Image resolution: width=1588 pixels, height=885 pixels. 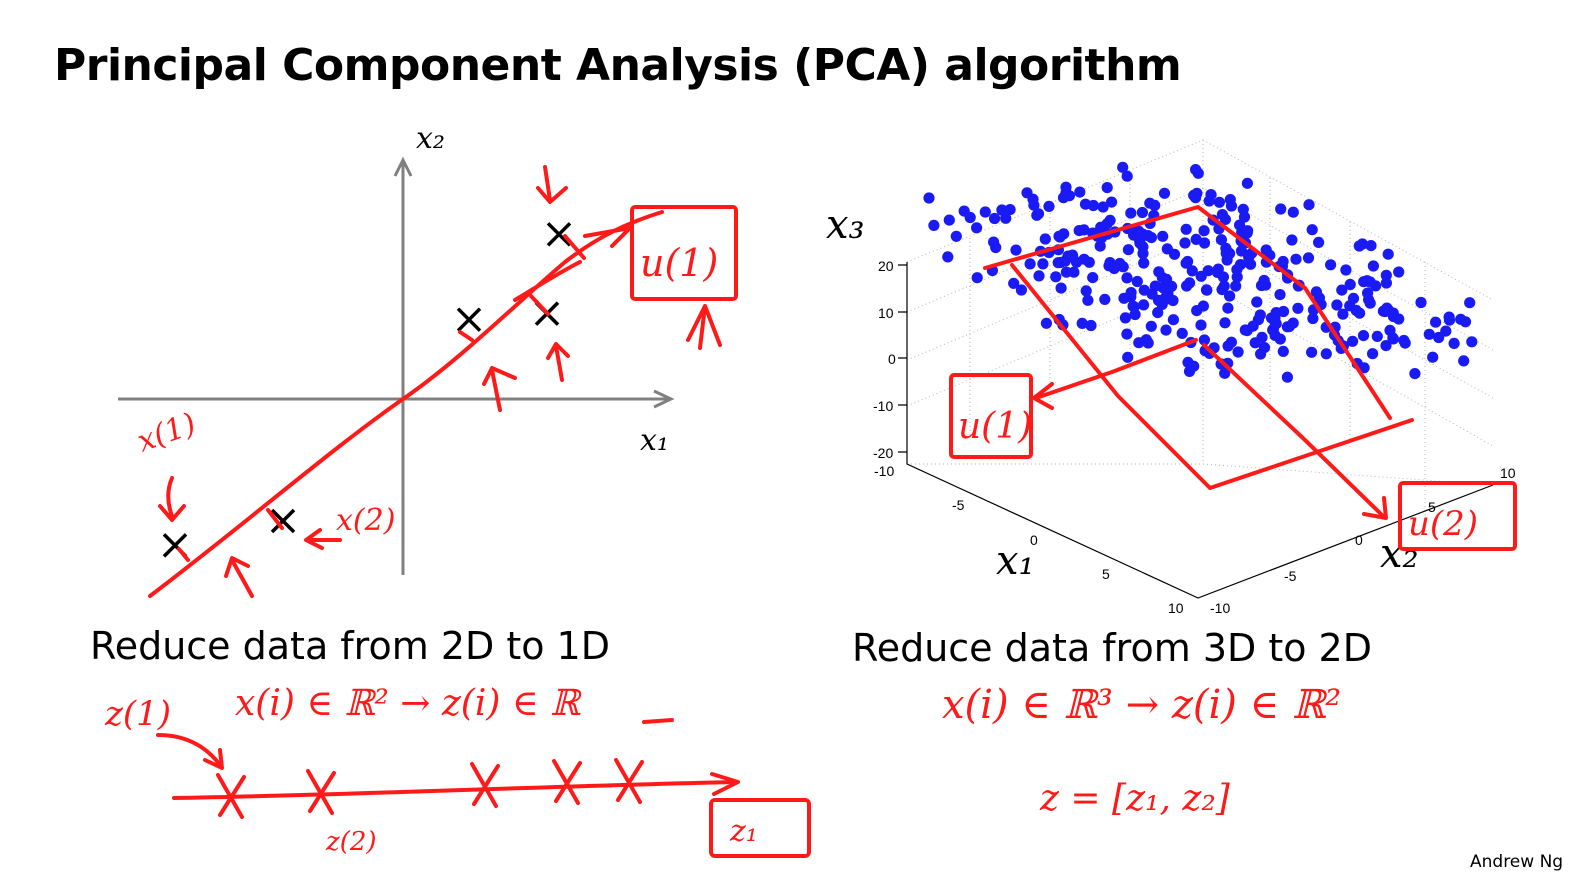 I want to click on plane-bottom-edge, so click(x=1311, y=454).